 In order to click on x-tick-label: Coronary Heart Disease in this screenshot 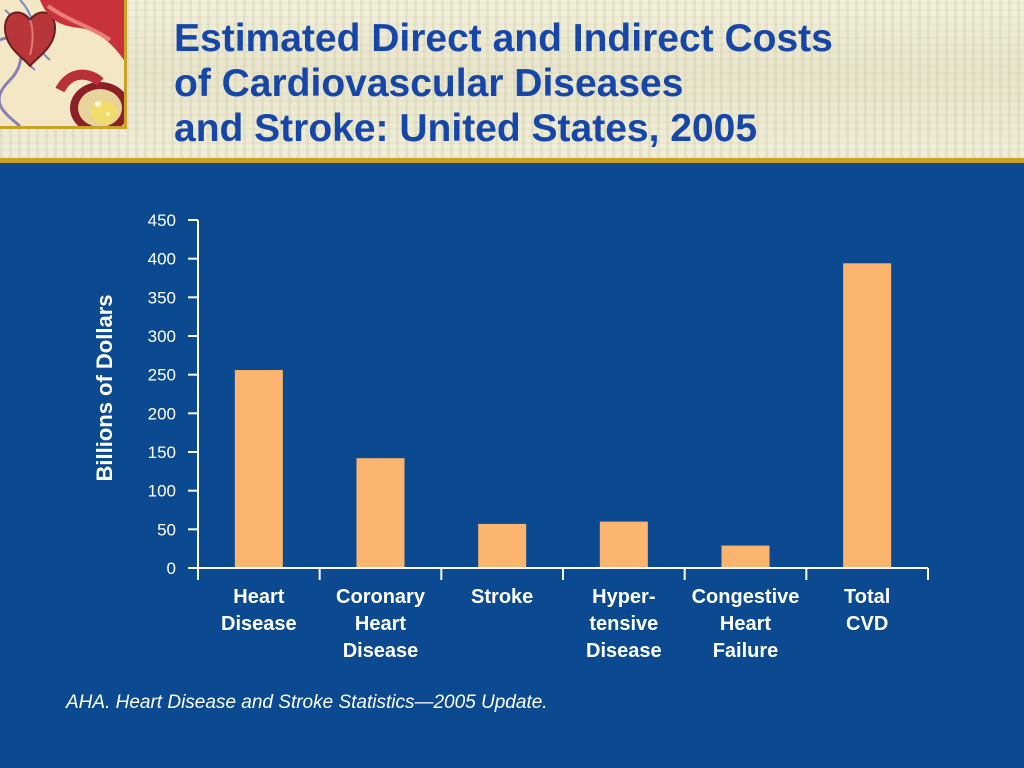, I will do `click(381, 624)`.